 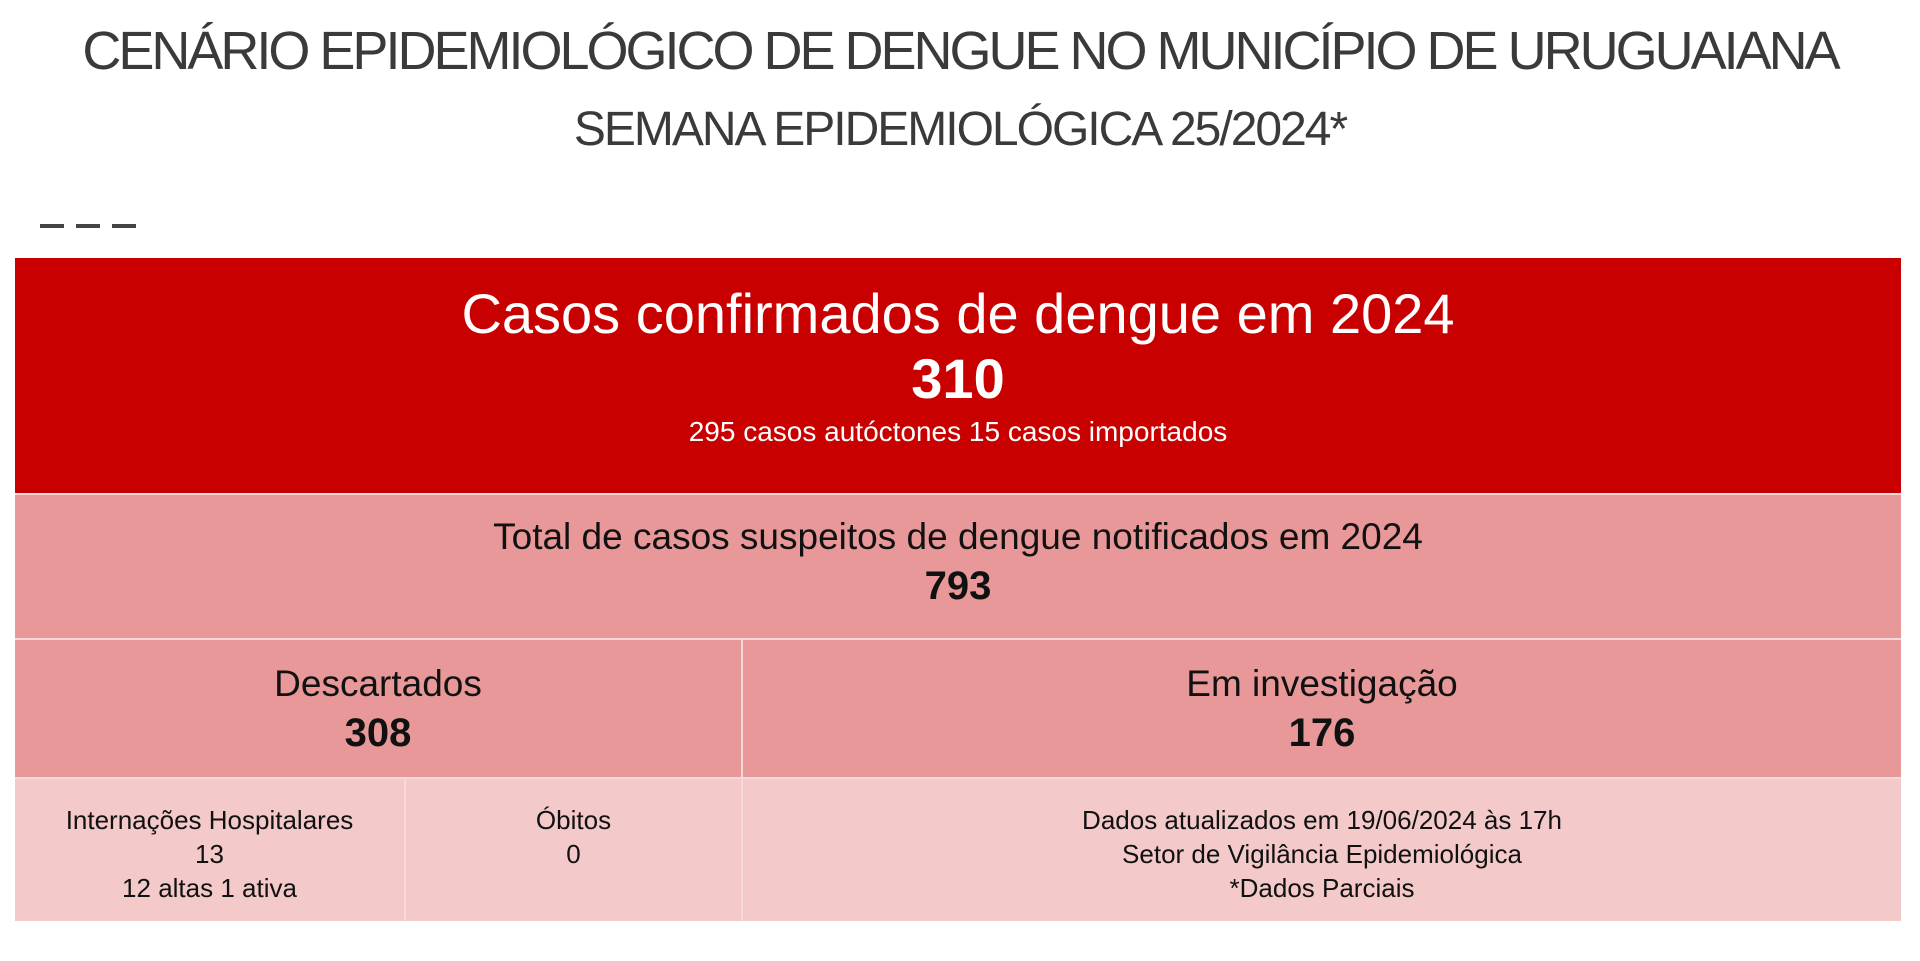 What do you see at coordinates (1322, 820) in the screenshot?
I see `updated-text: Dados atualizados em 19/06/2024 às 17h` at bounding box center [1322, 820].